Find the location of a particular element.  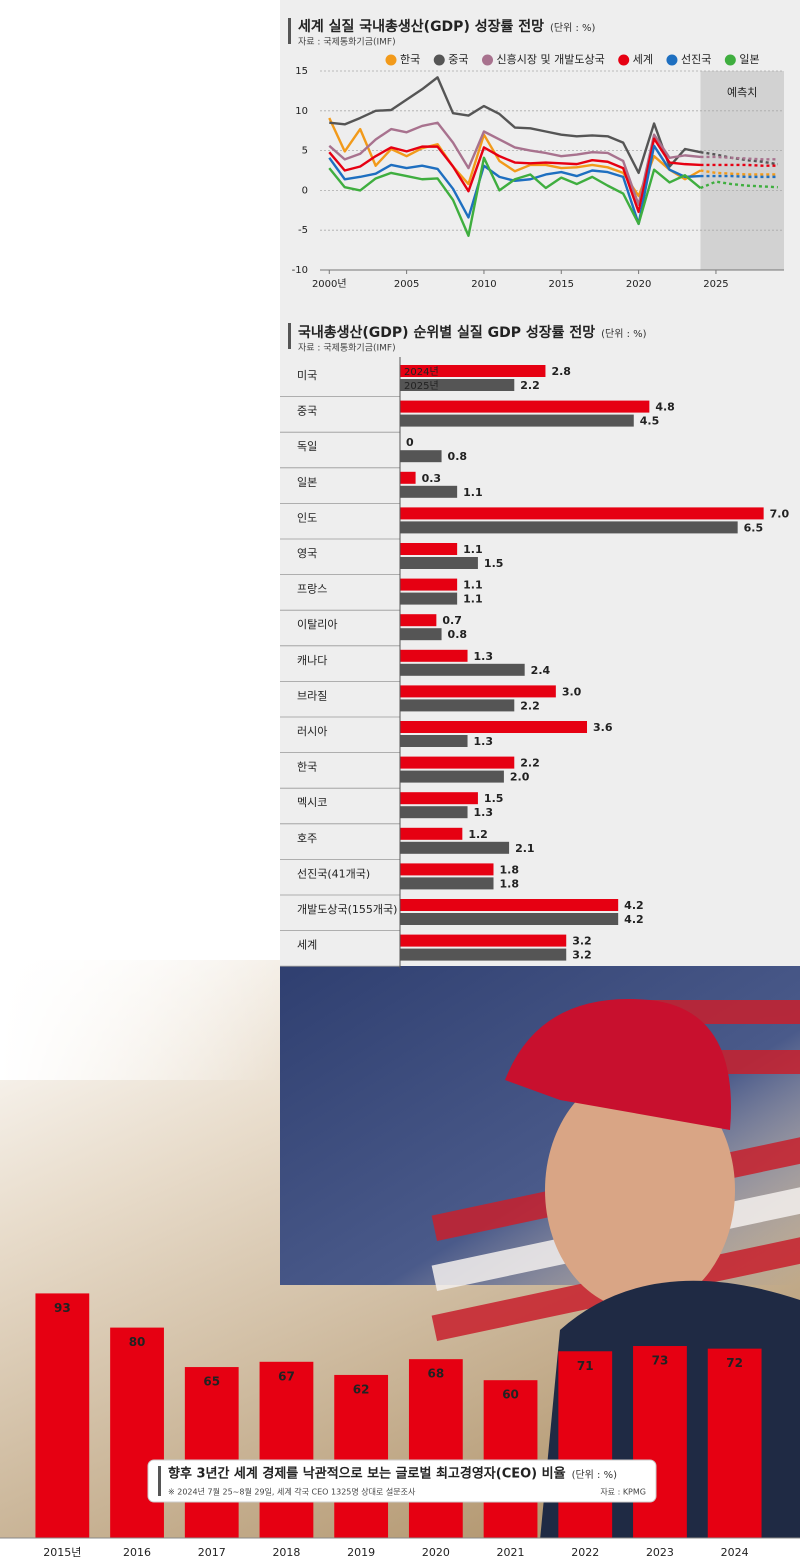

forecast-area is located at coordinates (742, 170).